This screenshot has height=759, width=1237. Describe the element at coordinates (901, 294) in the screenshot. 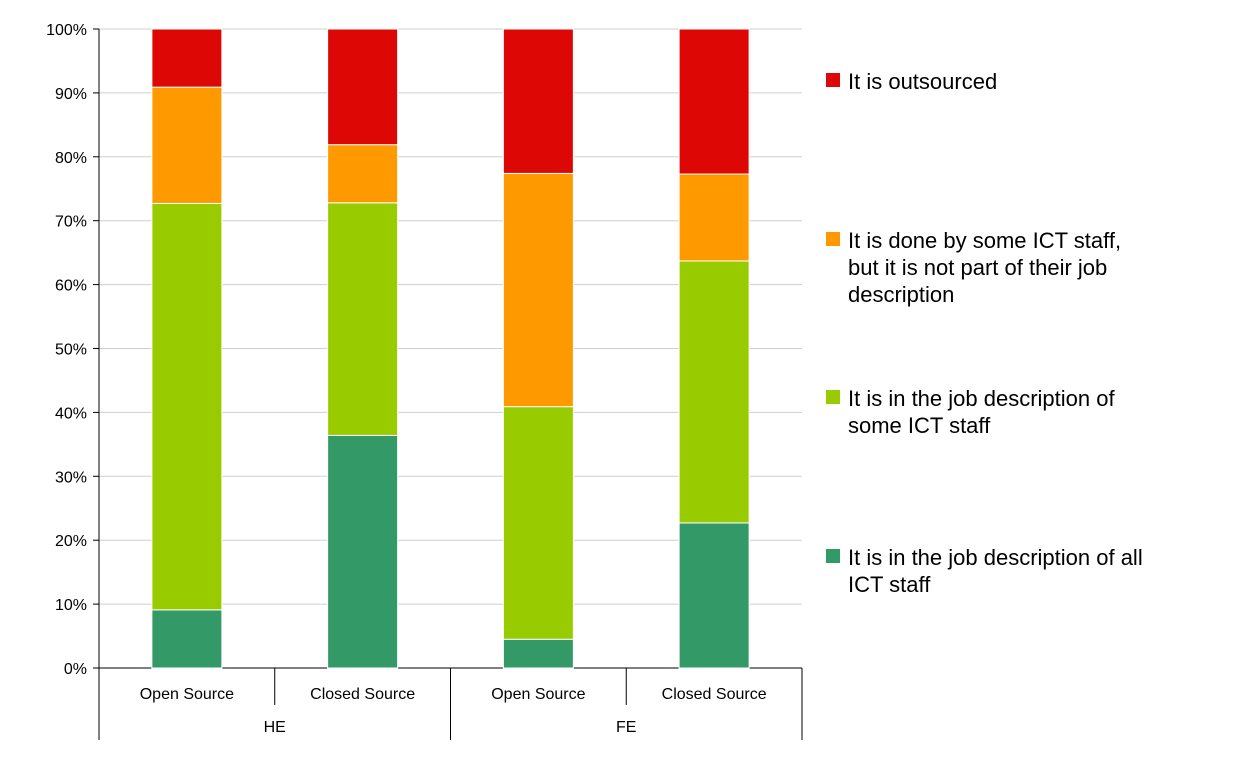

I see `legend-line: description` at that location.